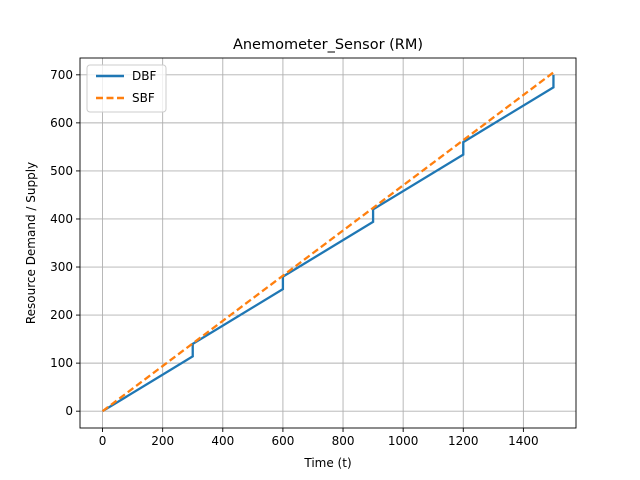 The height and width of the screenshot is (480, 640). Describe the element at coordinates (282, 441) in the screenshot. I see `x-tick-label: 600` at that location.